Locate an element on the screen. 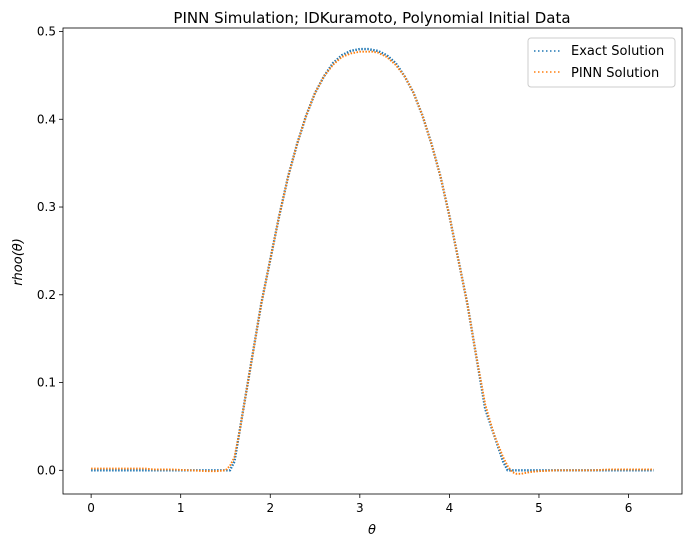  y-tick-label: 0.4 is located at coordinates (46, 119).